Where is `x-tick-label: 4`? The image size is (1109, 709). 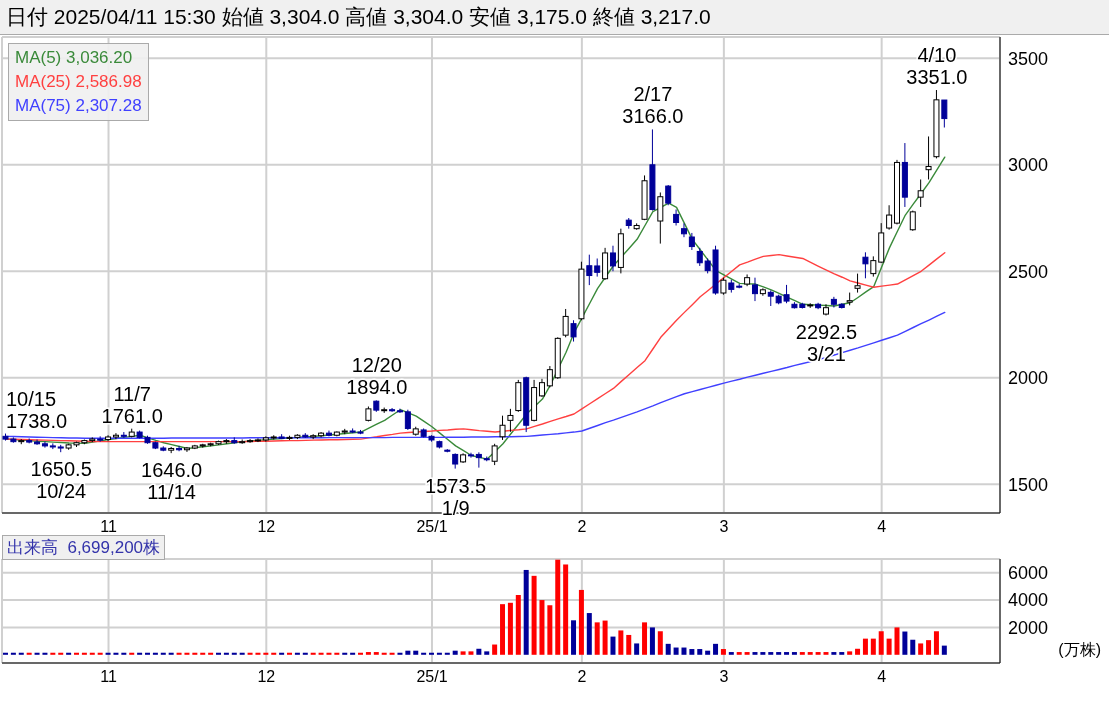 x-tick-label: 4 is located at coordinates (882, 527).